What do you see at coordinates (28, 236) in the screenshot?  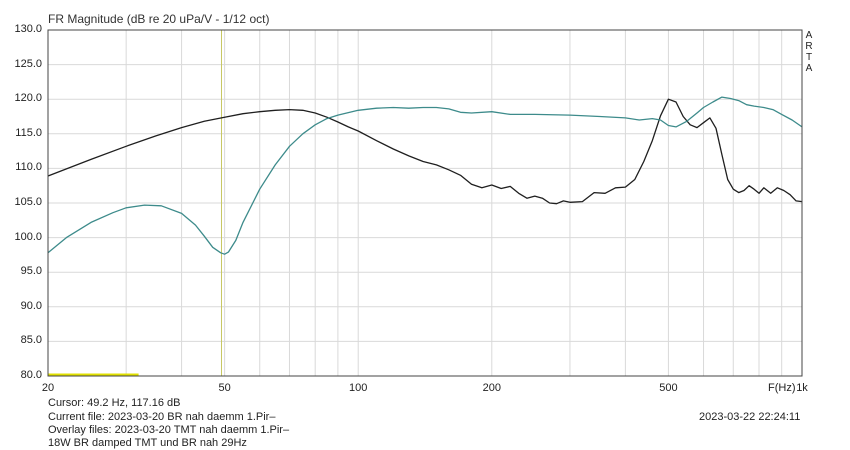 I see `y-tick-label: 100.0` at bounding box center [28, 236].